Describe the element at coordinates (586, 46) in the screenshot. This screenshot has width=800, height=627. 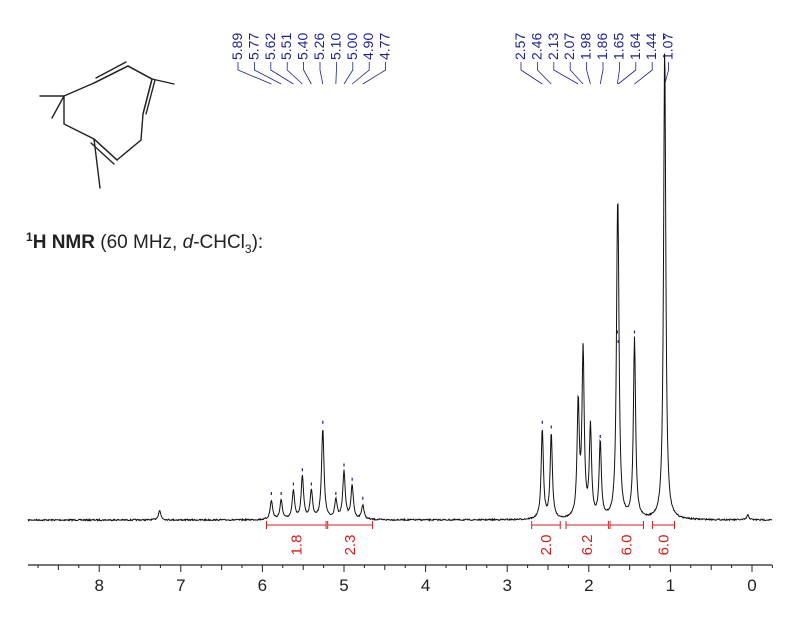
I see `peak-label: 1.98` at that location.